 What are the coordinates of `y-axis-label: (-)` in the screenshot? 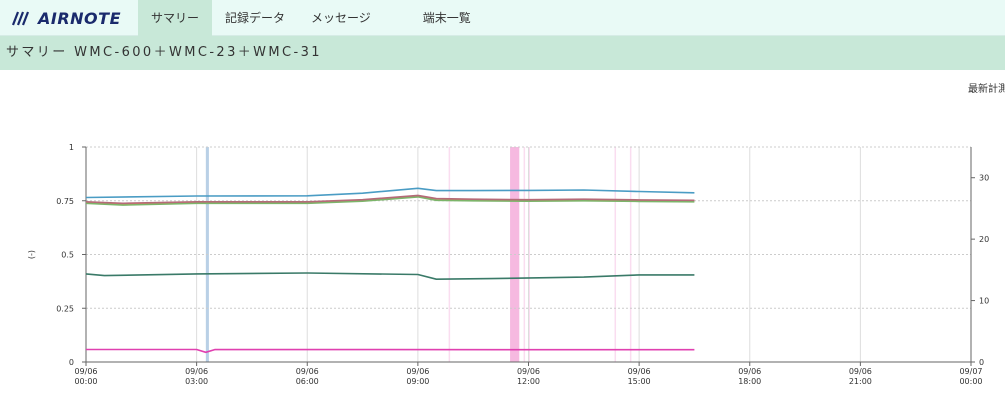 It's located at (31, 254).